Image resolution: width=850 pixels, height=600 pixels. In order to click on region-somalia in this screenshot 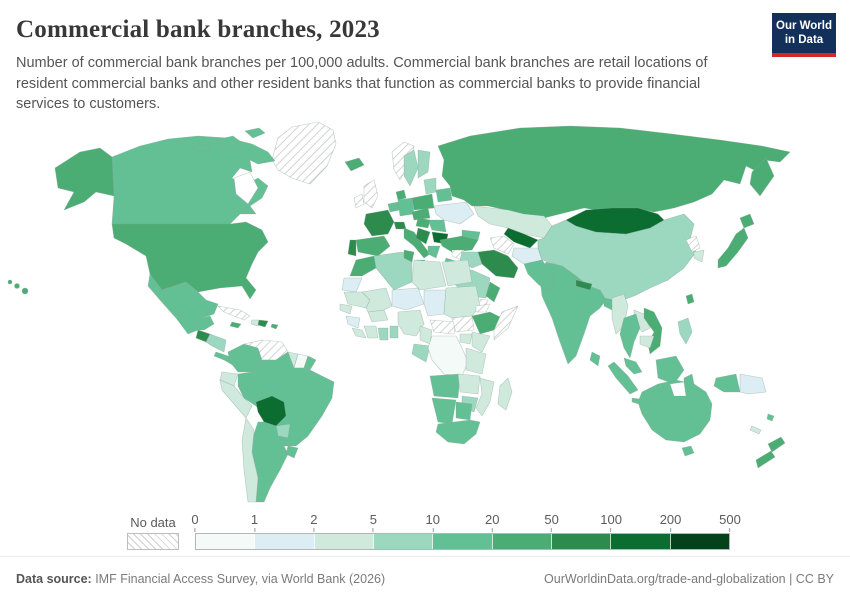, I will do `click(506, 323)`.